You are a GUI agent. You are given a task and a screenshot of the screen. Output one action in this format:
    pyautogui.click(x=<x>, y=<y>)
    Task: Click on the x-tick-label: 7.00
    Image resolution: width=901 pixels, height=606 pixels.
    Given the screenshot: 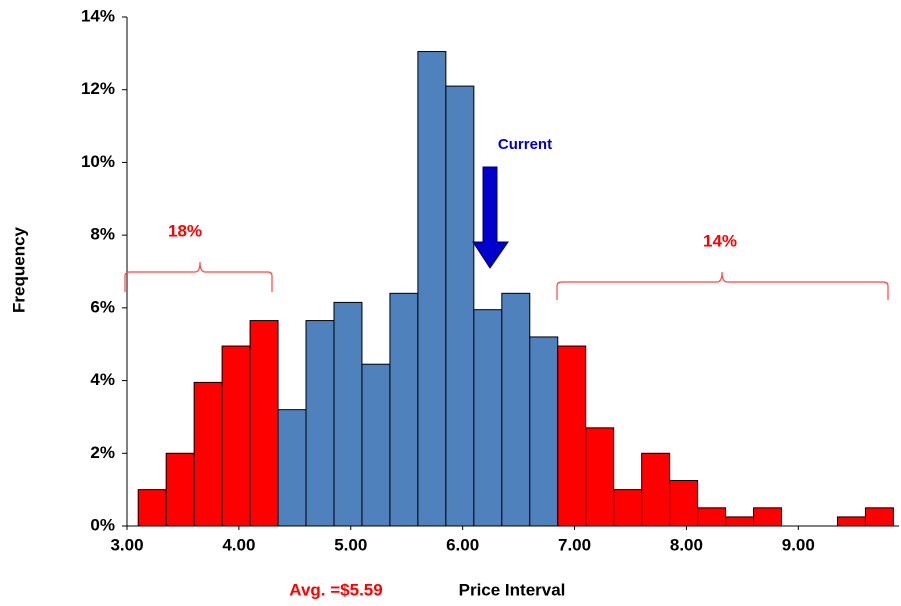 What is the action you would take?
    pyautogui.click(x=574, y=544)
    